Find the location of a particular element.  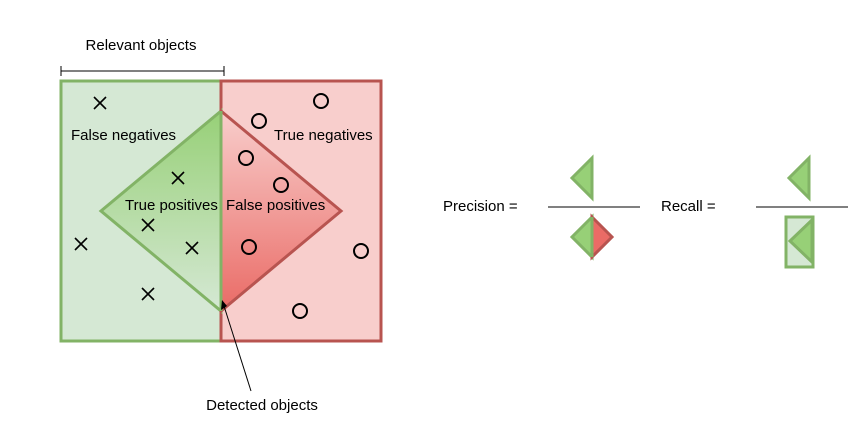

precision-denominator-icon is located at coordinates (592, 237).